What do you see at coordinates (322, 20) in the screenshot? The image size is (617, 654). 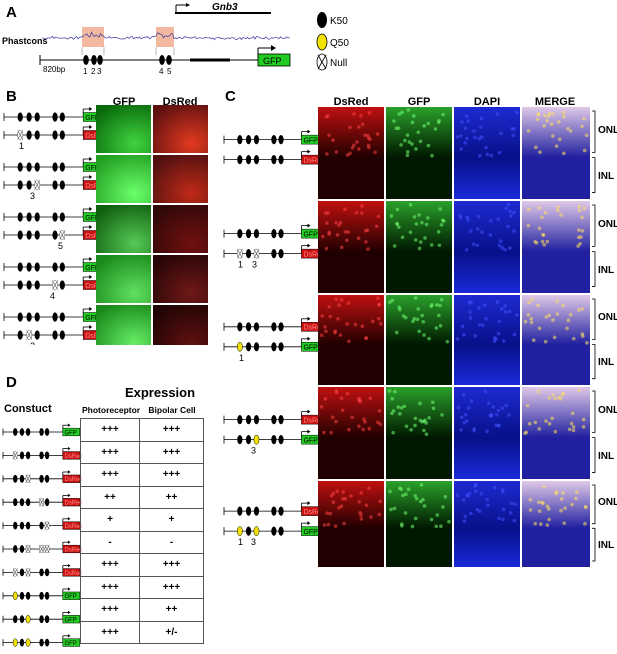 I see `k50-legend-icon` at bounding box center [322, 20].